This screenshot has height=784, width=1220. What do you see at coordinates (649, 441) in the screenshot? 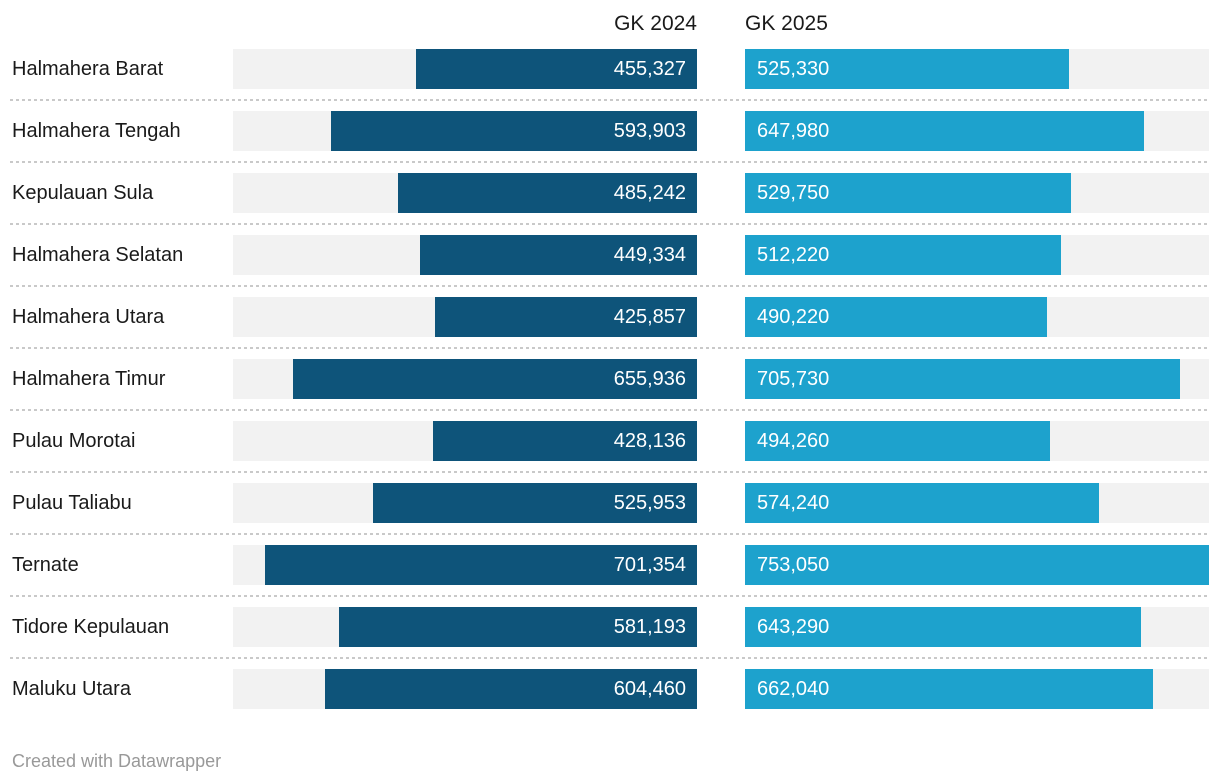
I see `gk-2024-value: 428,136` at bounding box center [649, 441].